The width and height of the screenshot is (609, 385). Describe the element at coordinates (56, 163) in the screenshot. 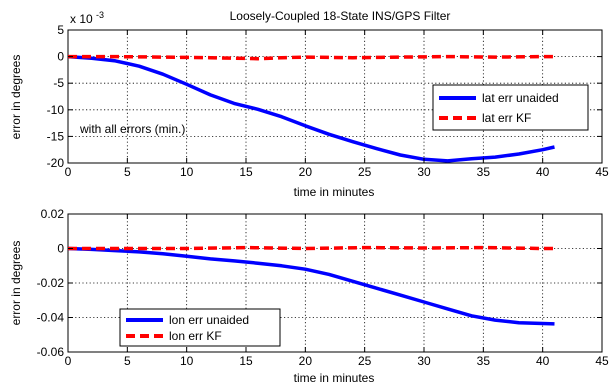

I see `y-tick-label: -20` at that location.